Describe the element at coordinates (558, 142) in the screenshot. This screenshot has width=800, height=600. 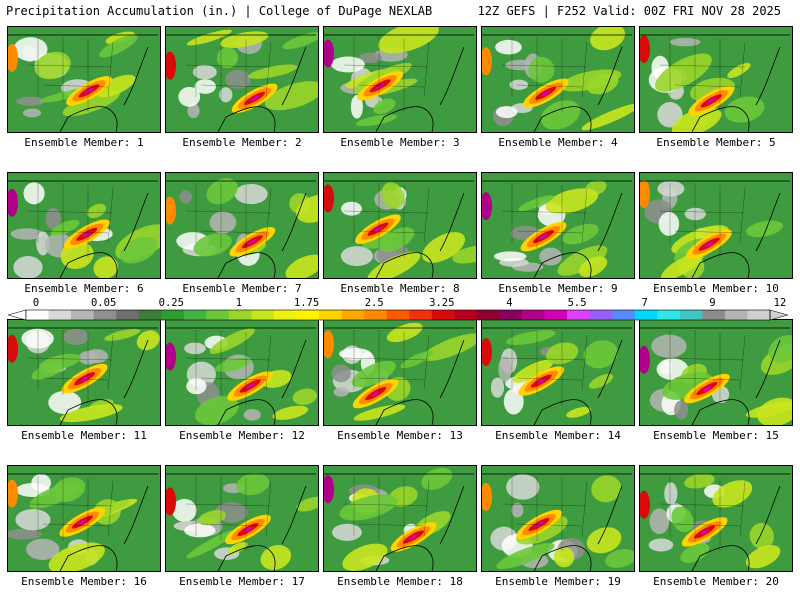
I see `ensemble-member-label: Ensemble Member: 4` at that location.